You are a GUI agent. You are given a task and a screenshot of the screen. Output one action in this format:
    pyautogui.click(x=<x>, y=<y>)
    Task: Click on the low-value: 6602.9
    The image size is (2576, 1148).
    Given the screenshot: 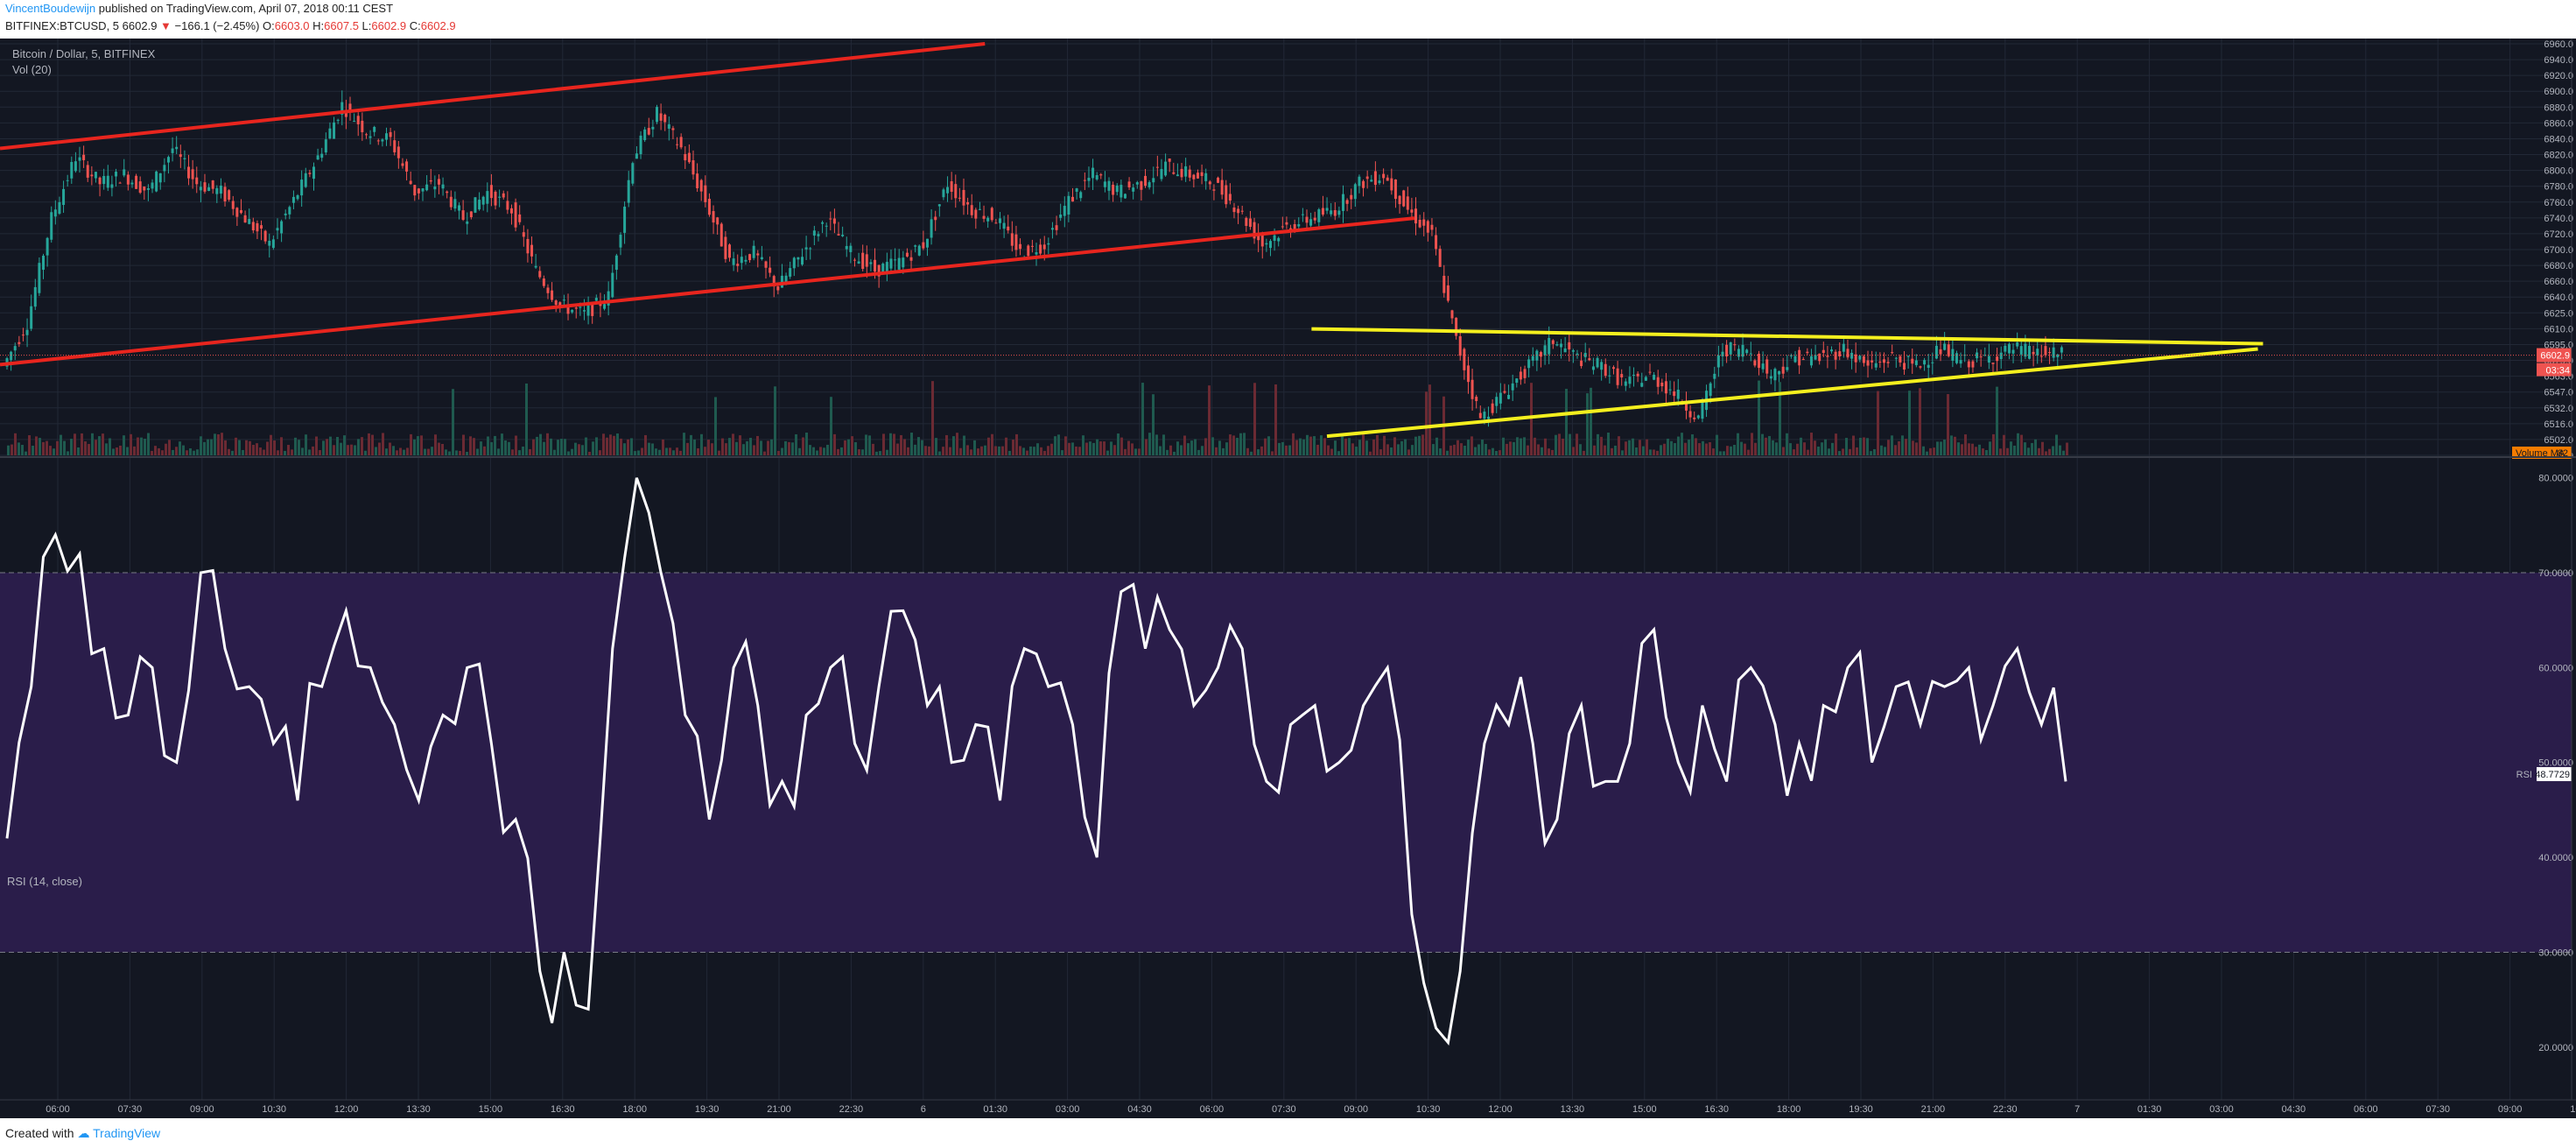 What is the action you would take?
    pyautogui.click(x=389, y=25)
    